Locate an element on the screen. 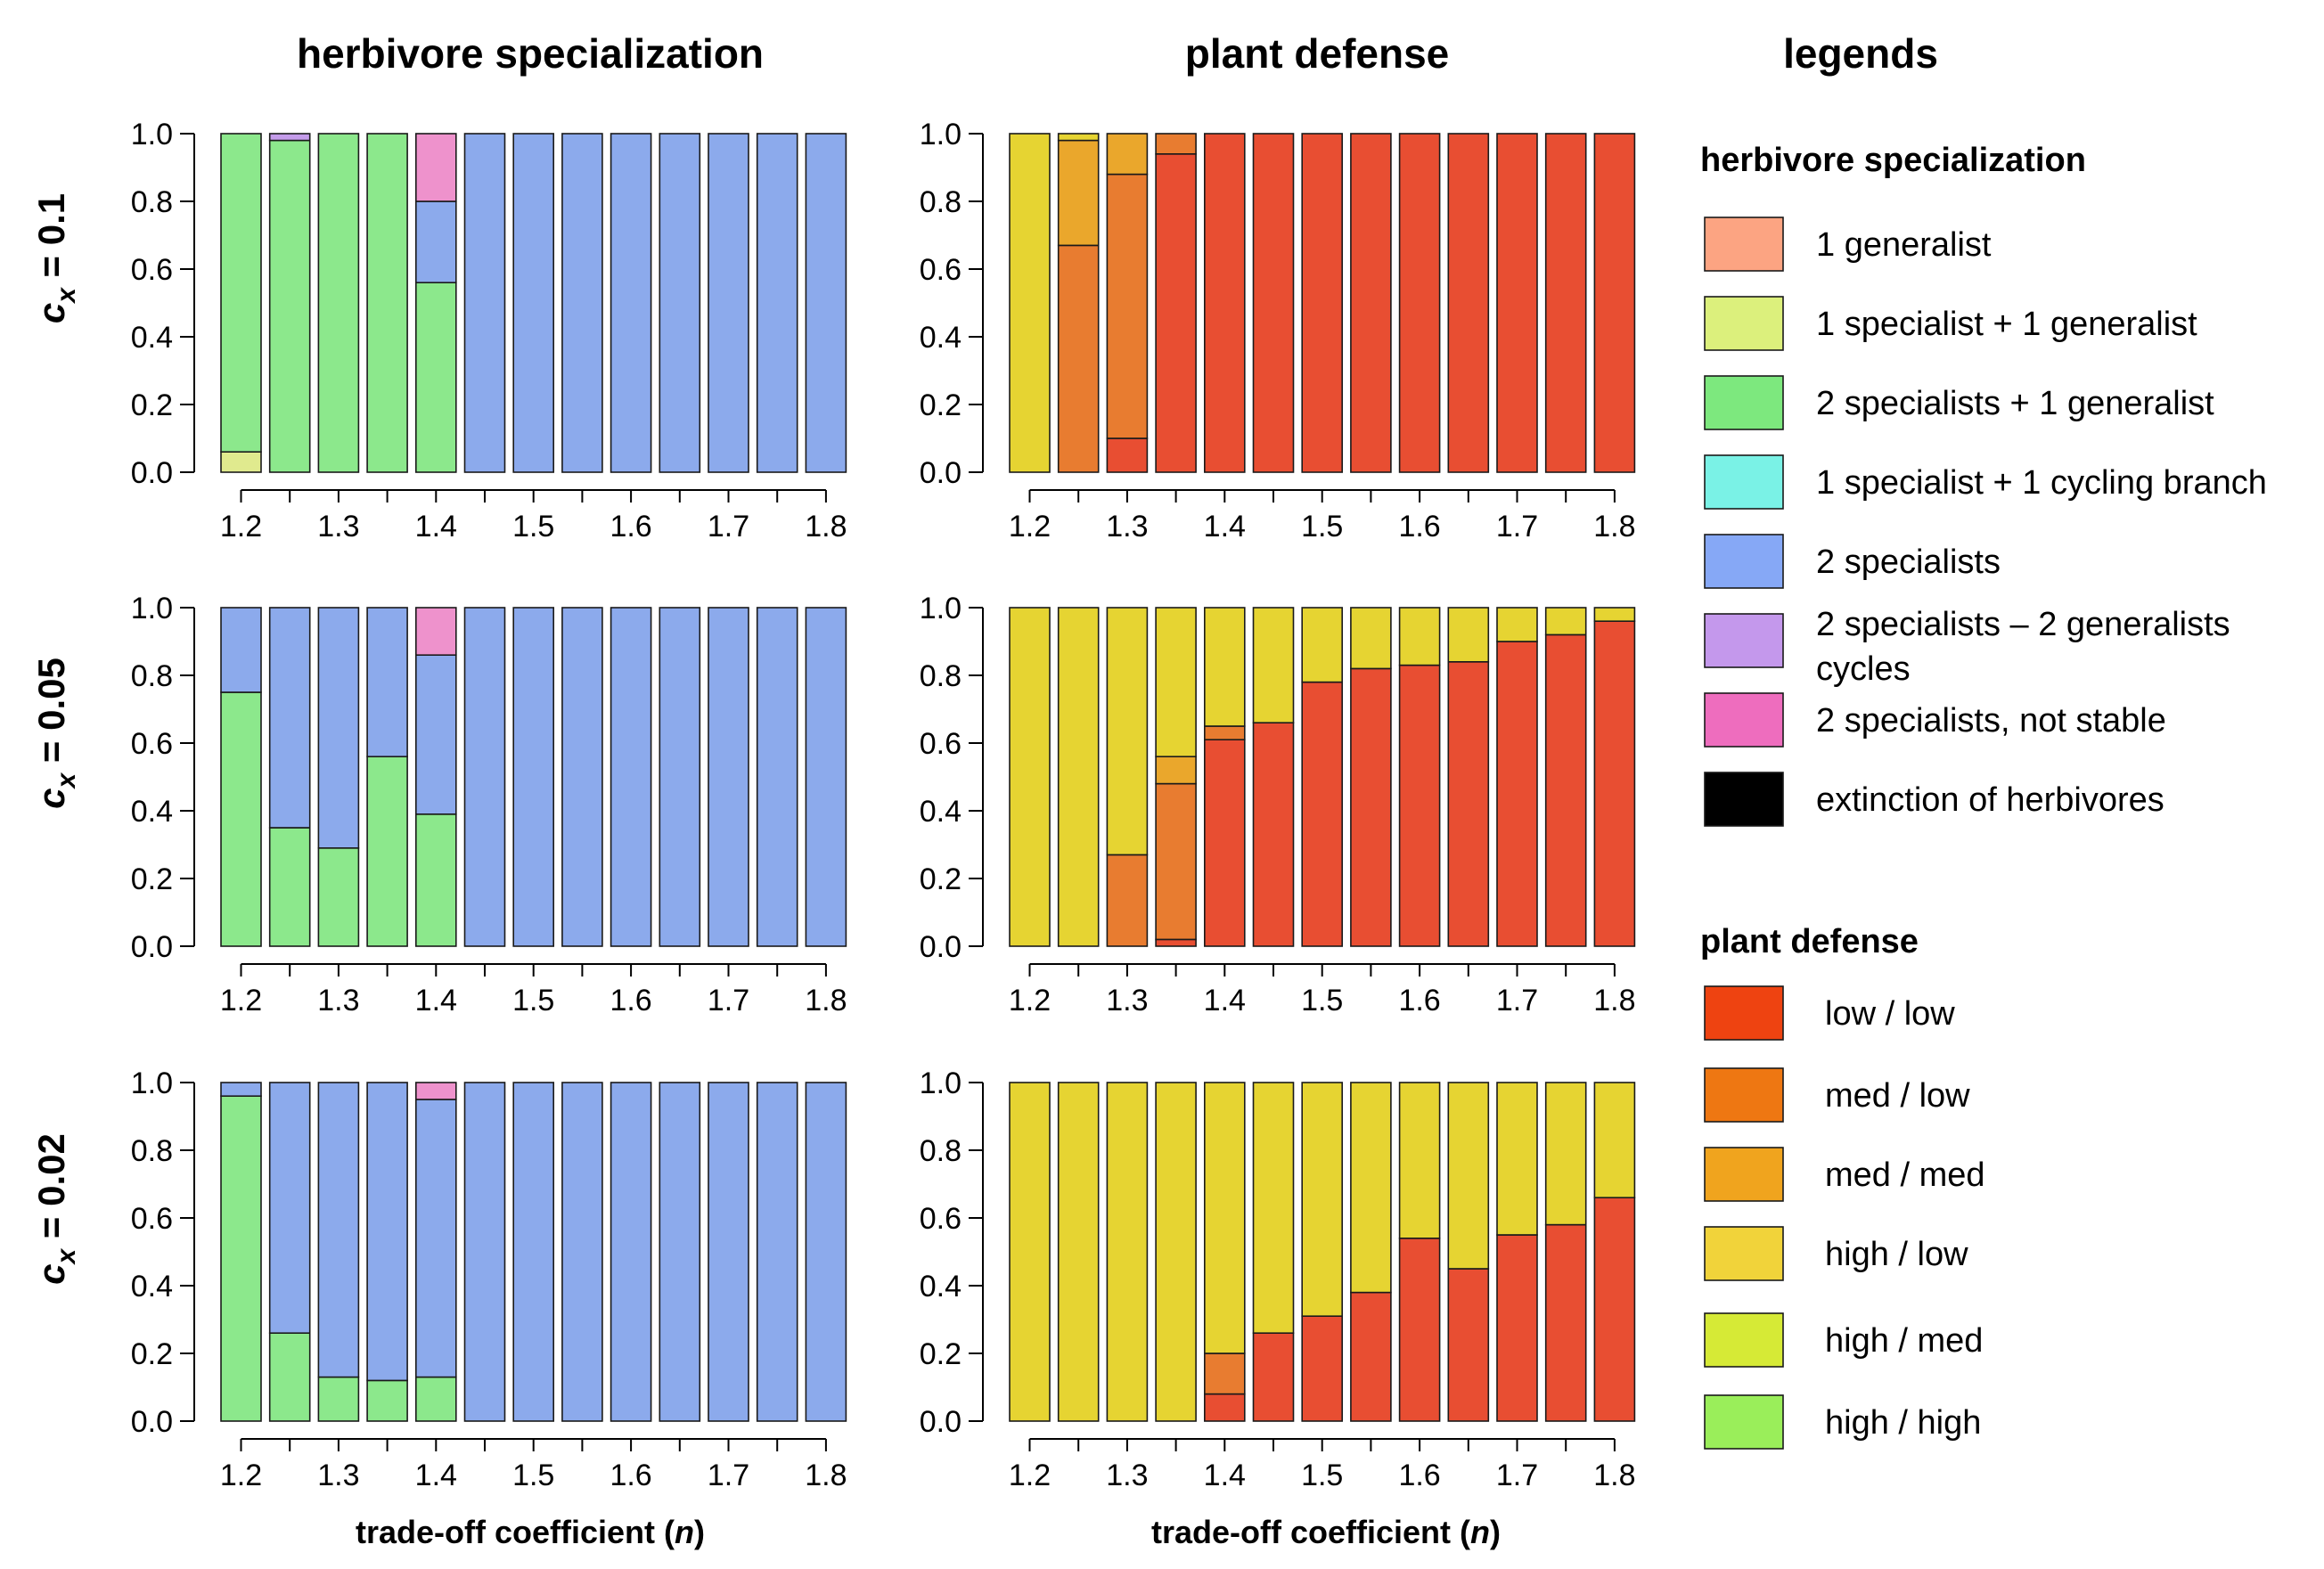 Image resolution: width=2324 pixels, height=1569 pixels. x-tick-label: 1.8 is located at coordinates (826, 1475).